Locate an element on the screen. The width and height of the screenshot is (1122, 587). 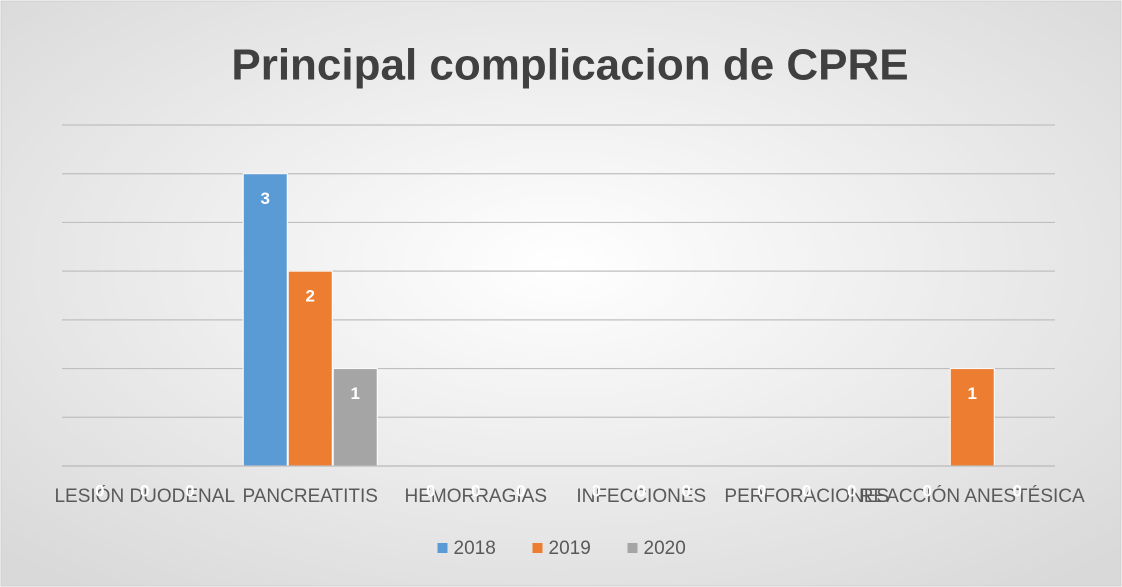
legend-label: 2020 is located at coordinates (665, 548).